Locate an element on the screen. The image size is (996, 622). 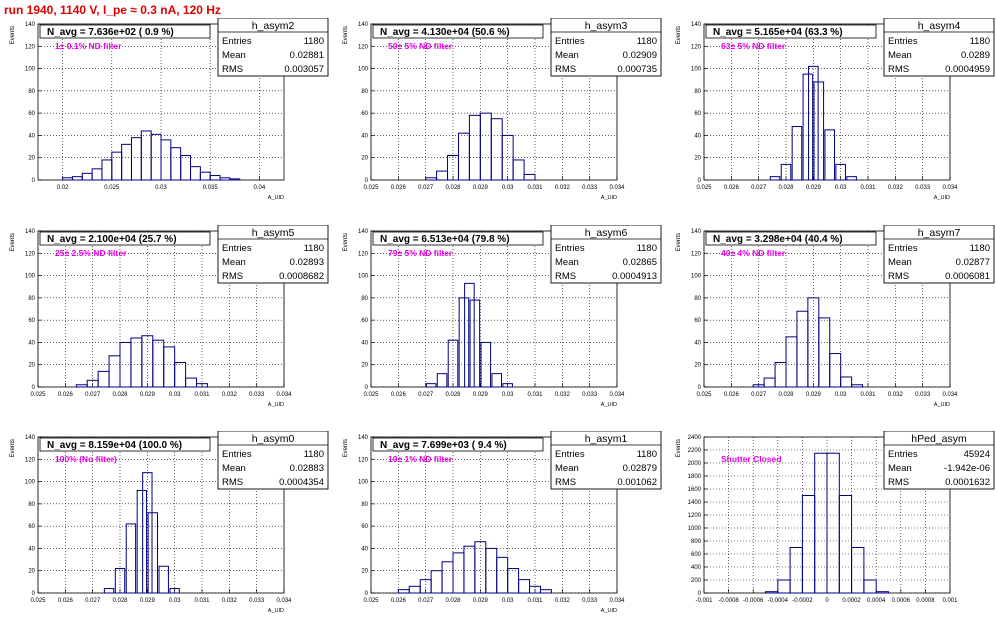
x-tick-label: 0.029 is located at coordinates (814, 188).